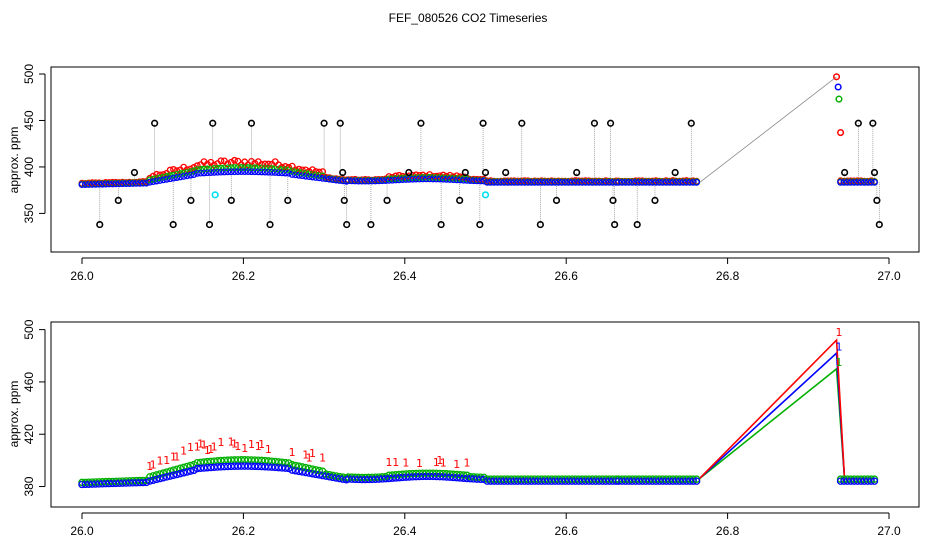 Image resolution: width=936 pixels, height=540 pixels. What do you see at coordinates (838, 332) in the screenshot?
I see `red-peak-label: 1` at bounding box center [838, 332].